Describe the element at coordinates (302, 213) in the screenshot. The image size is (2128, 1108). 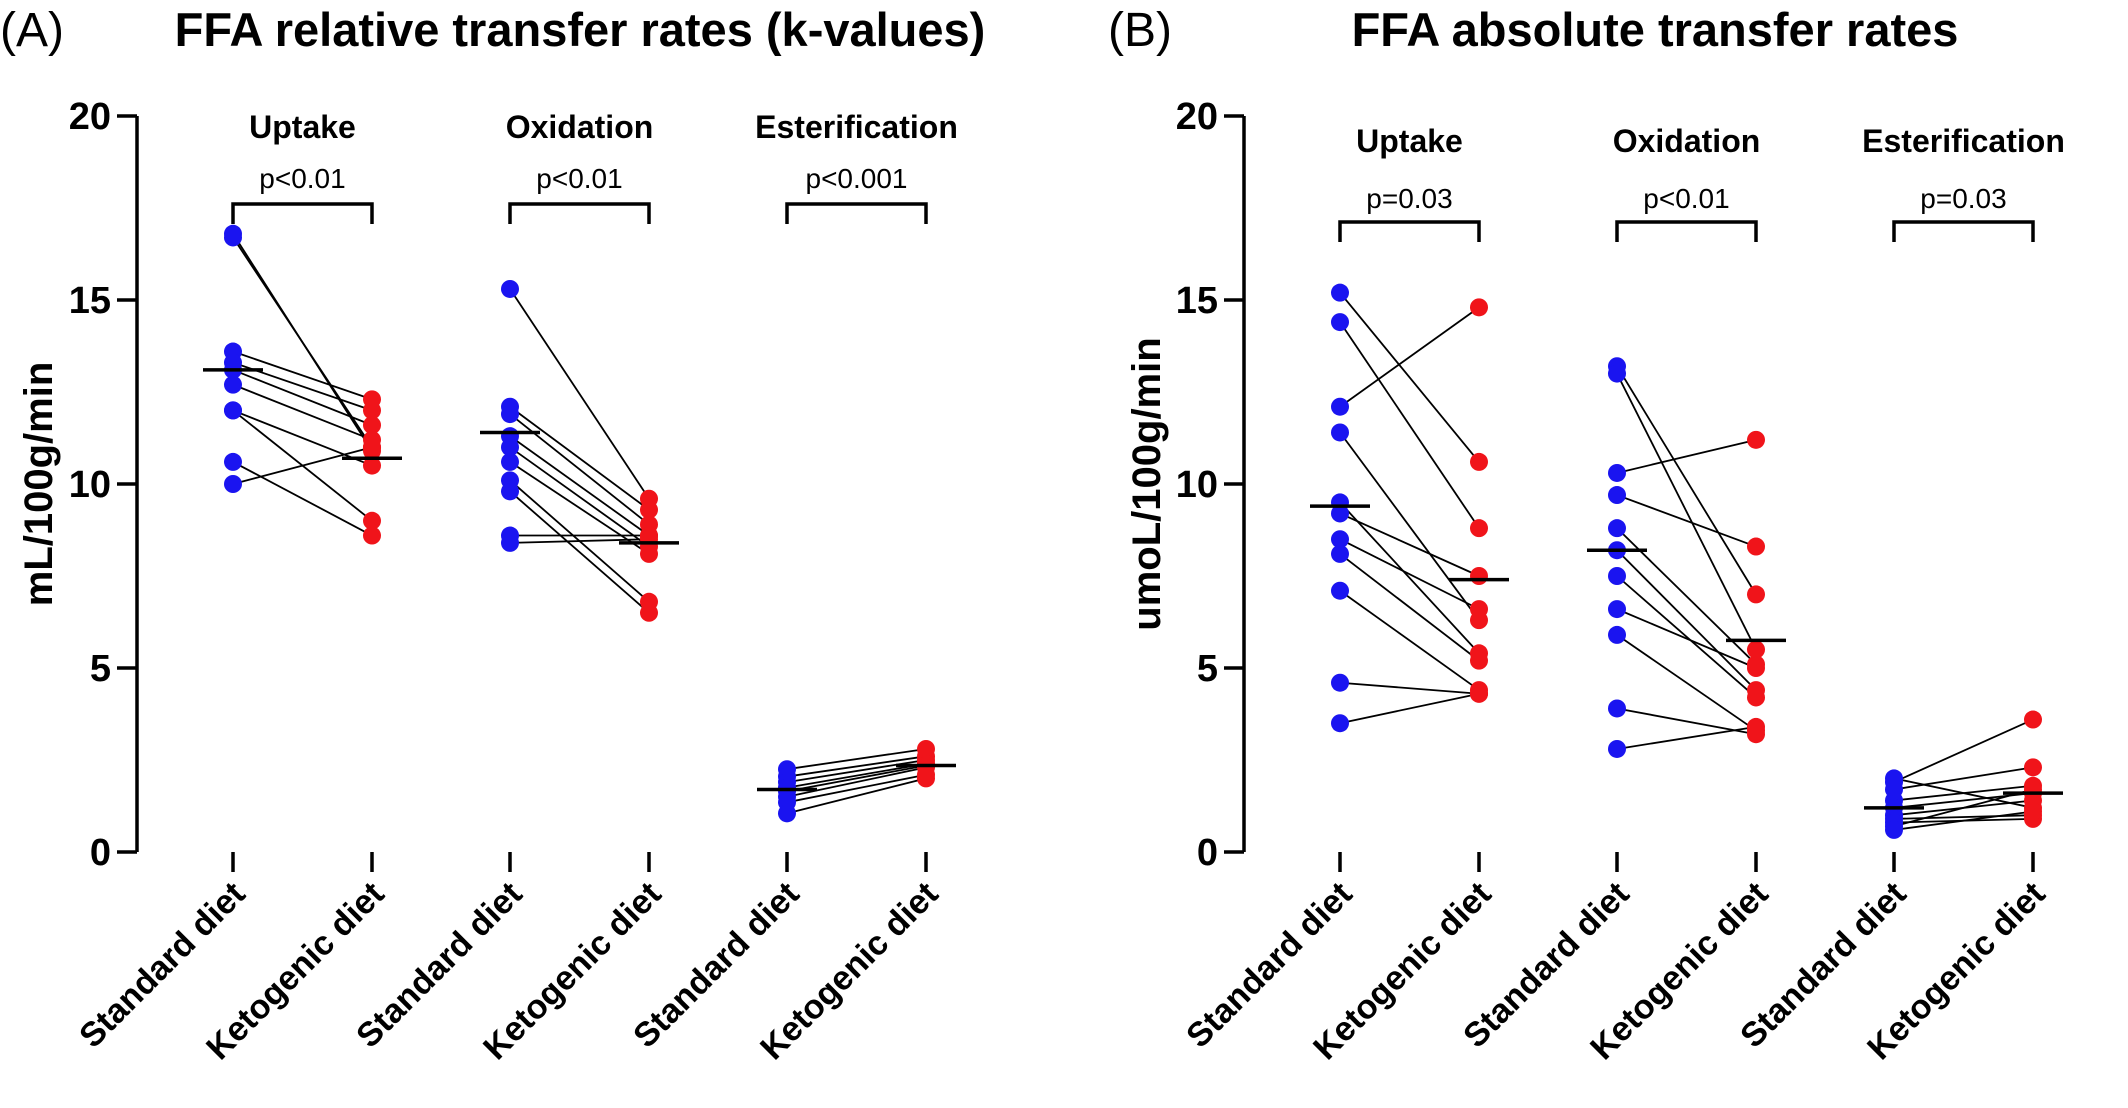
I see `panel-a-uptake-bracket` at that location.